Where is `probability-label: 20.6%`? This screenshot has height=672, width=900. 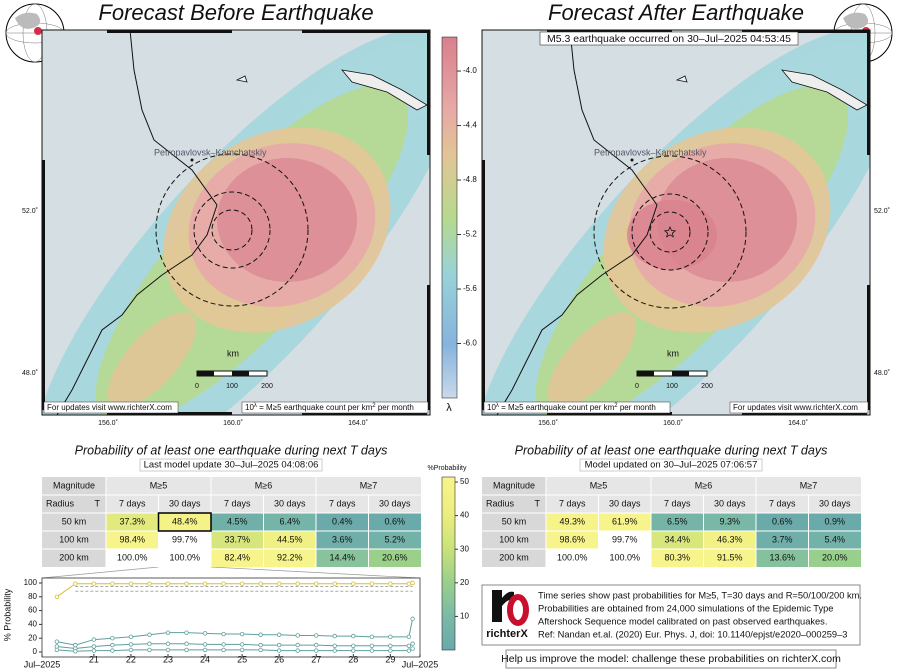
probability-label: 20.6% is located at coordinates (395, 557).